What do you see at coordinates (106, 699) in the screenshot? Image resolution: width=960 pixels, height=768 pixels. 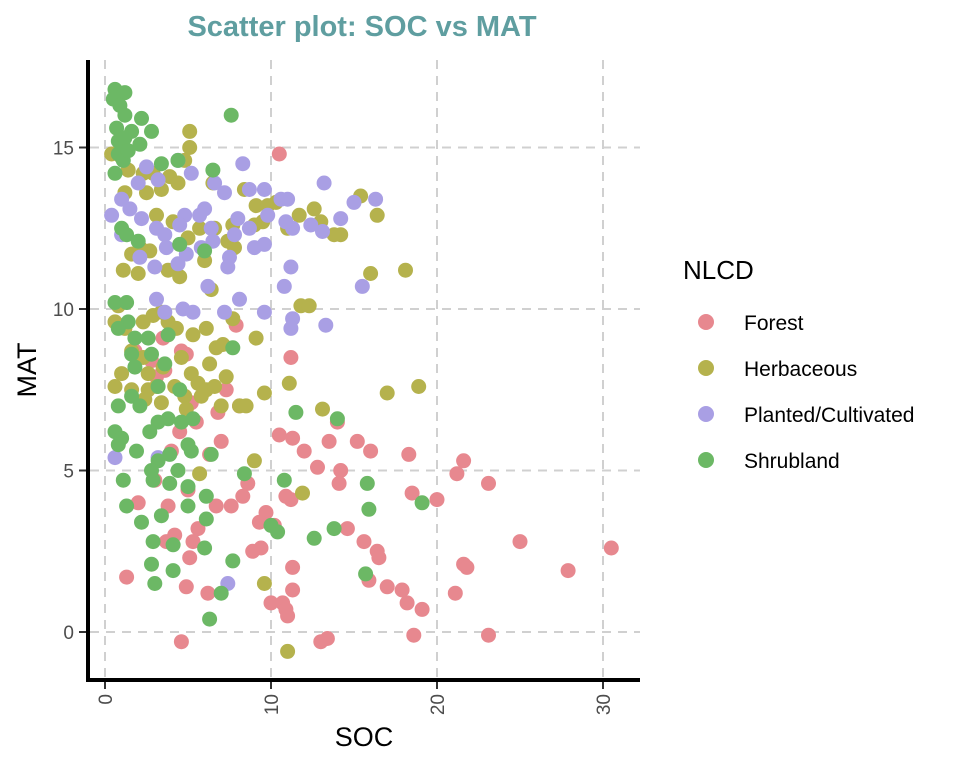 I see `x-tick-label: 0` at bounding box center [106, 699].